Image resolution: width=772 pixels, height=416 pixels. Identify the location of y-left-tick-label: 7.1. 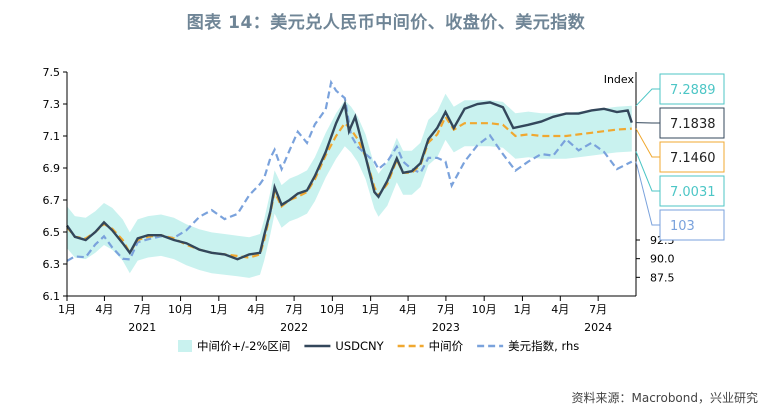
(52, 136).